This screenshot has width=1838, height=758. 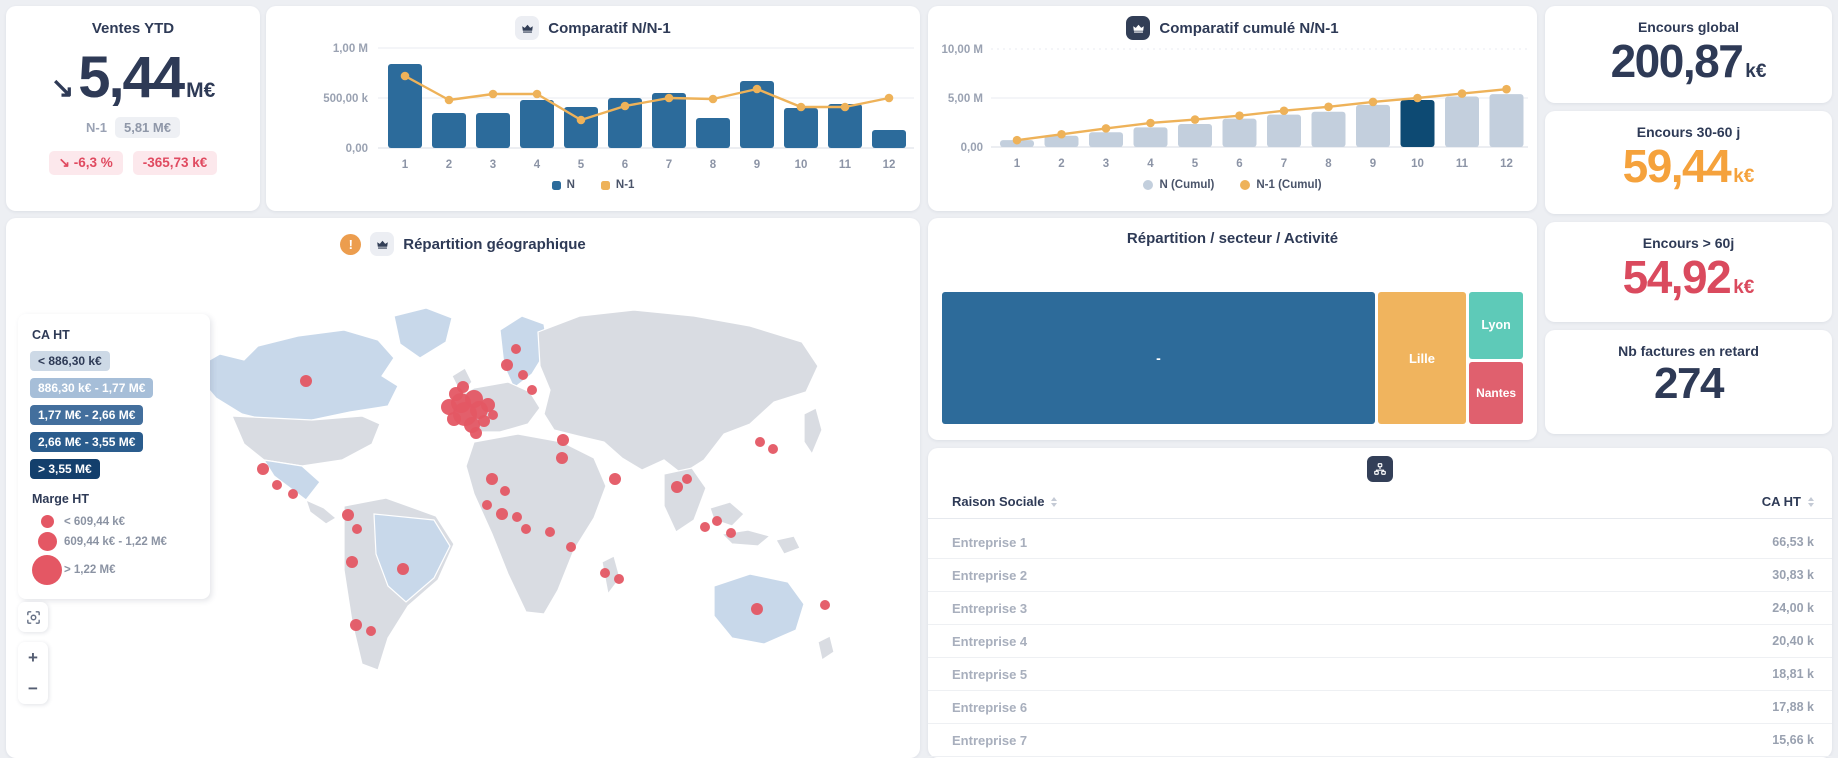 What do you see at coordinates (1380, 469) in the screenshot?
I see `hierarchy-view-button` at bounding box center [1380, 469].